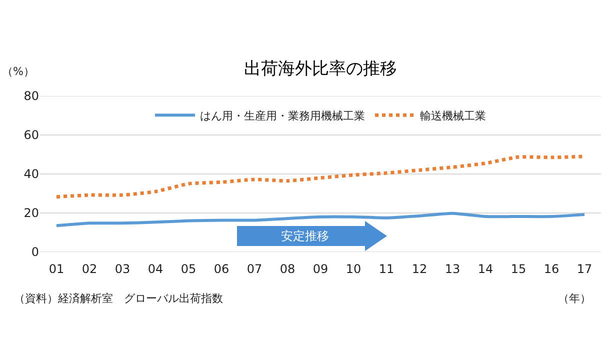  Describe the element at coordinates (282, 115) in the screenshot. I see `legend-label: はん用・生産用・業務用機械工業` at that location.